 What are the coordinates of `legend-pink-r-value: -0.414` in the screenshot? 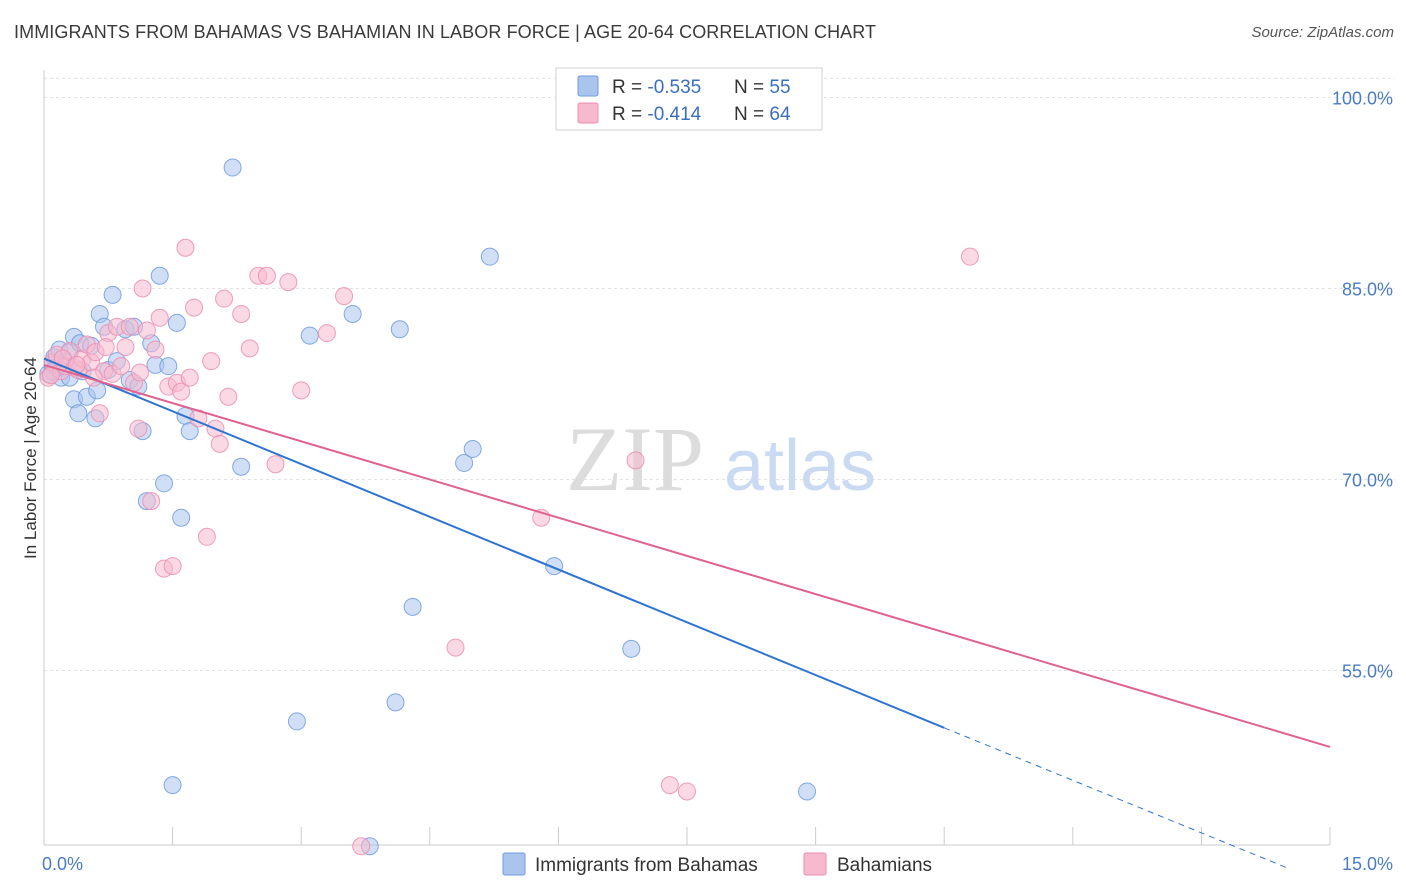 It's located at (674, 114).